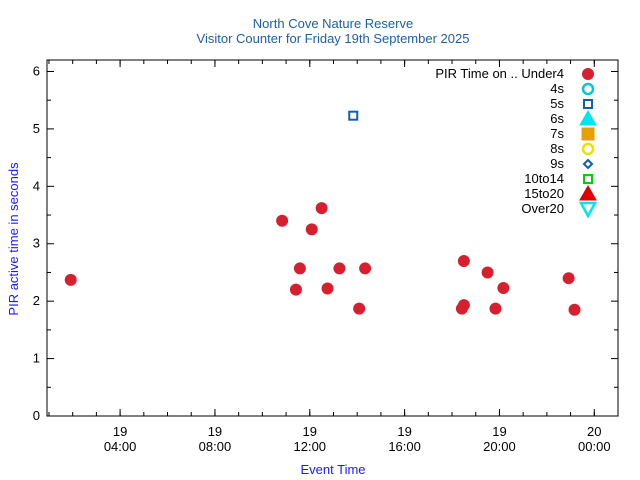  Describe the element at coordinates (588, 192) in the screenshot. I see `legend-marker-15to20` at that location.